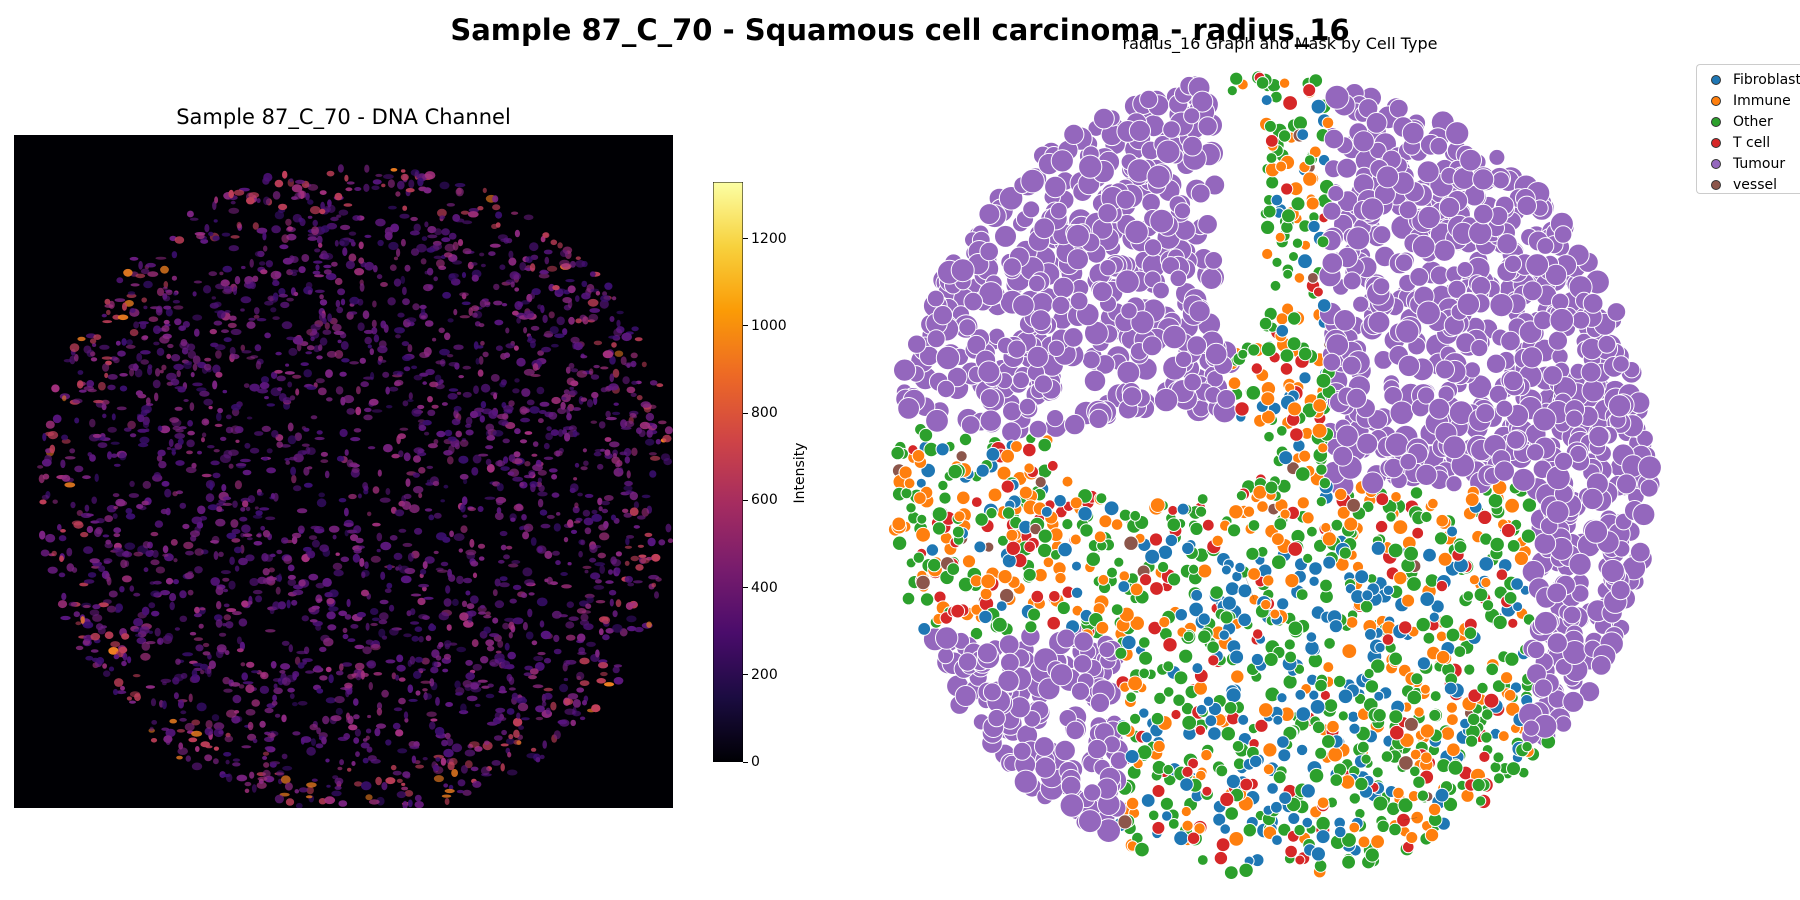 This screenshot has height=900, width=1800. What do you see at coordinates (1752, 143) in the screenshot?
I see `legend-label: T cell` at bounding box center [1752, 143].